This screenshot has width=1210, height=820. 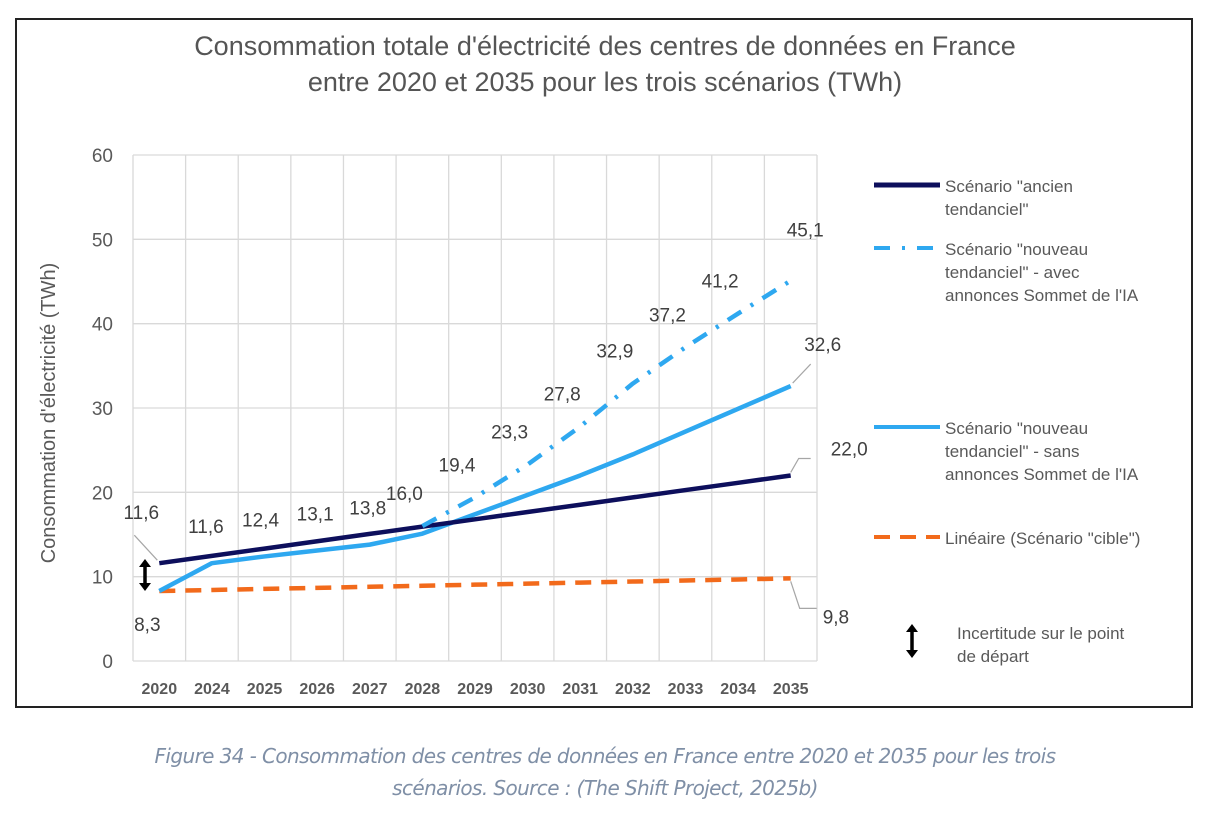 What do you see at coordinates (1042, 474) in the screenshot?
I see `legend-label-sans: annonces Sommet de l'IA` at bounding box center [1042, 474].